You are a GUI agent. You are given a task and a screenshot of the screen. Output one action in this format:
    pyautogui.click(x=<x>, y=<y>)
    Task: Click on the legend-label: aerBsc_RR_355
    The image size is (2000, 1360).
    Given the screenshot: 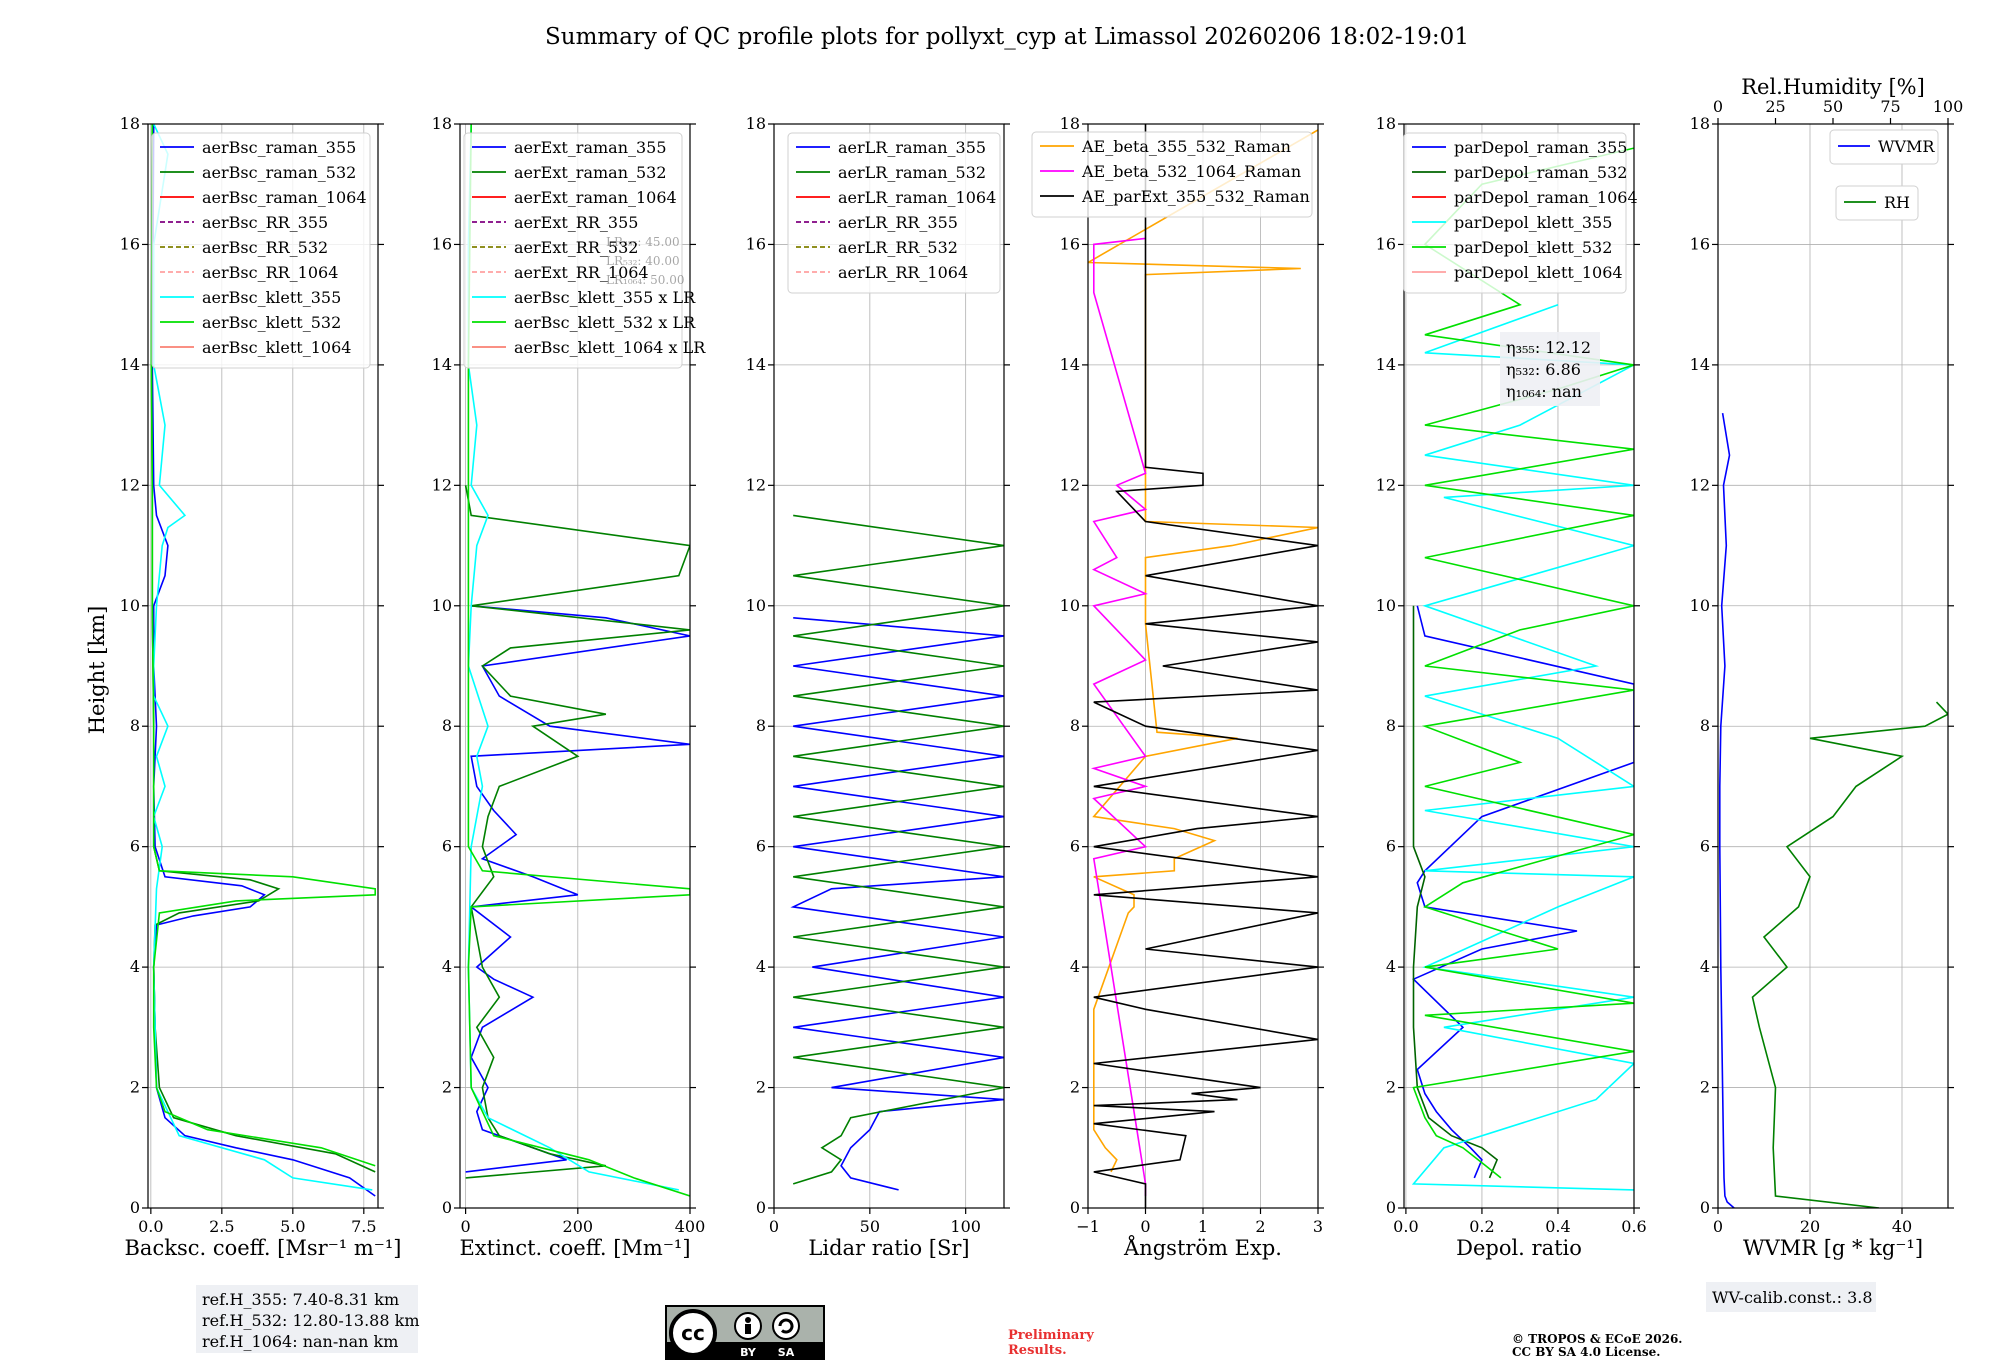 What is the action you would take?
    pyautogui.click(x=265, y=222)
    